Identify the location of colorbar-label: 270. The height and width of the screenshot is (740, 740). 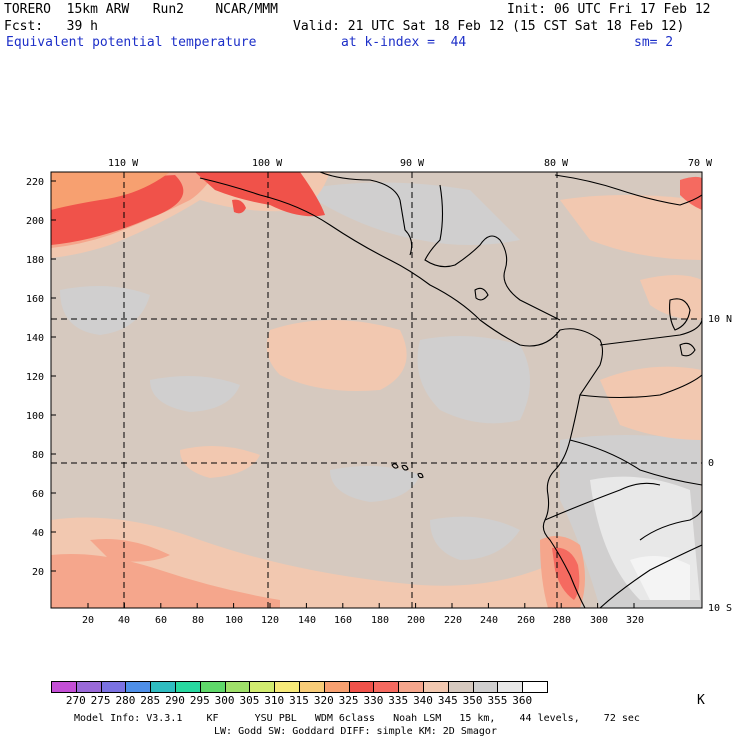
(75, 700).